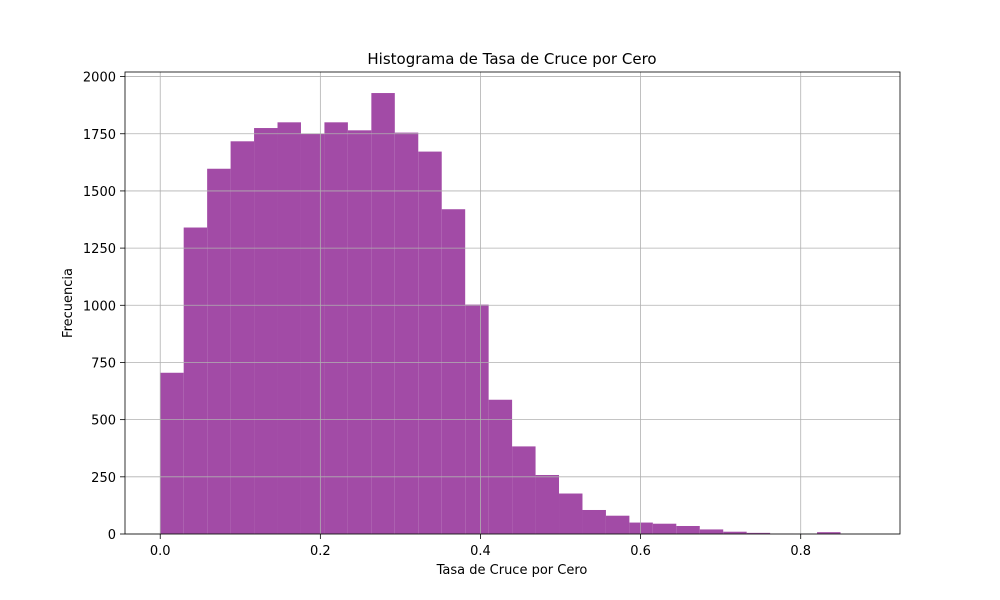 The width and height of the screenshot is (1000, 600). I want to click on y-tick-label: 1750, so click(99, 135).